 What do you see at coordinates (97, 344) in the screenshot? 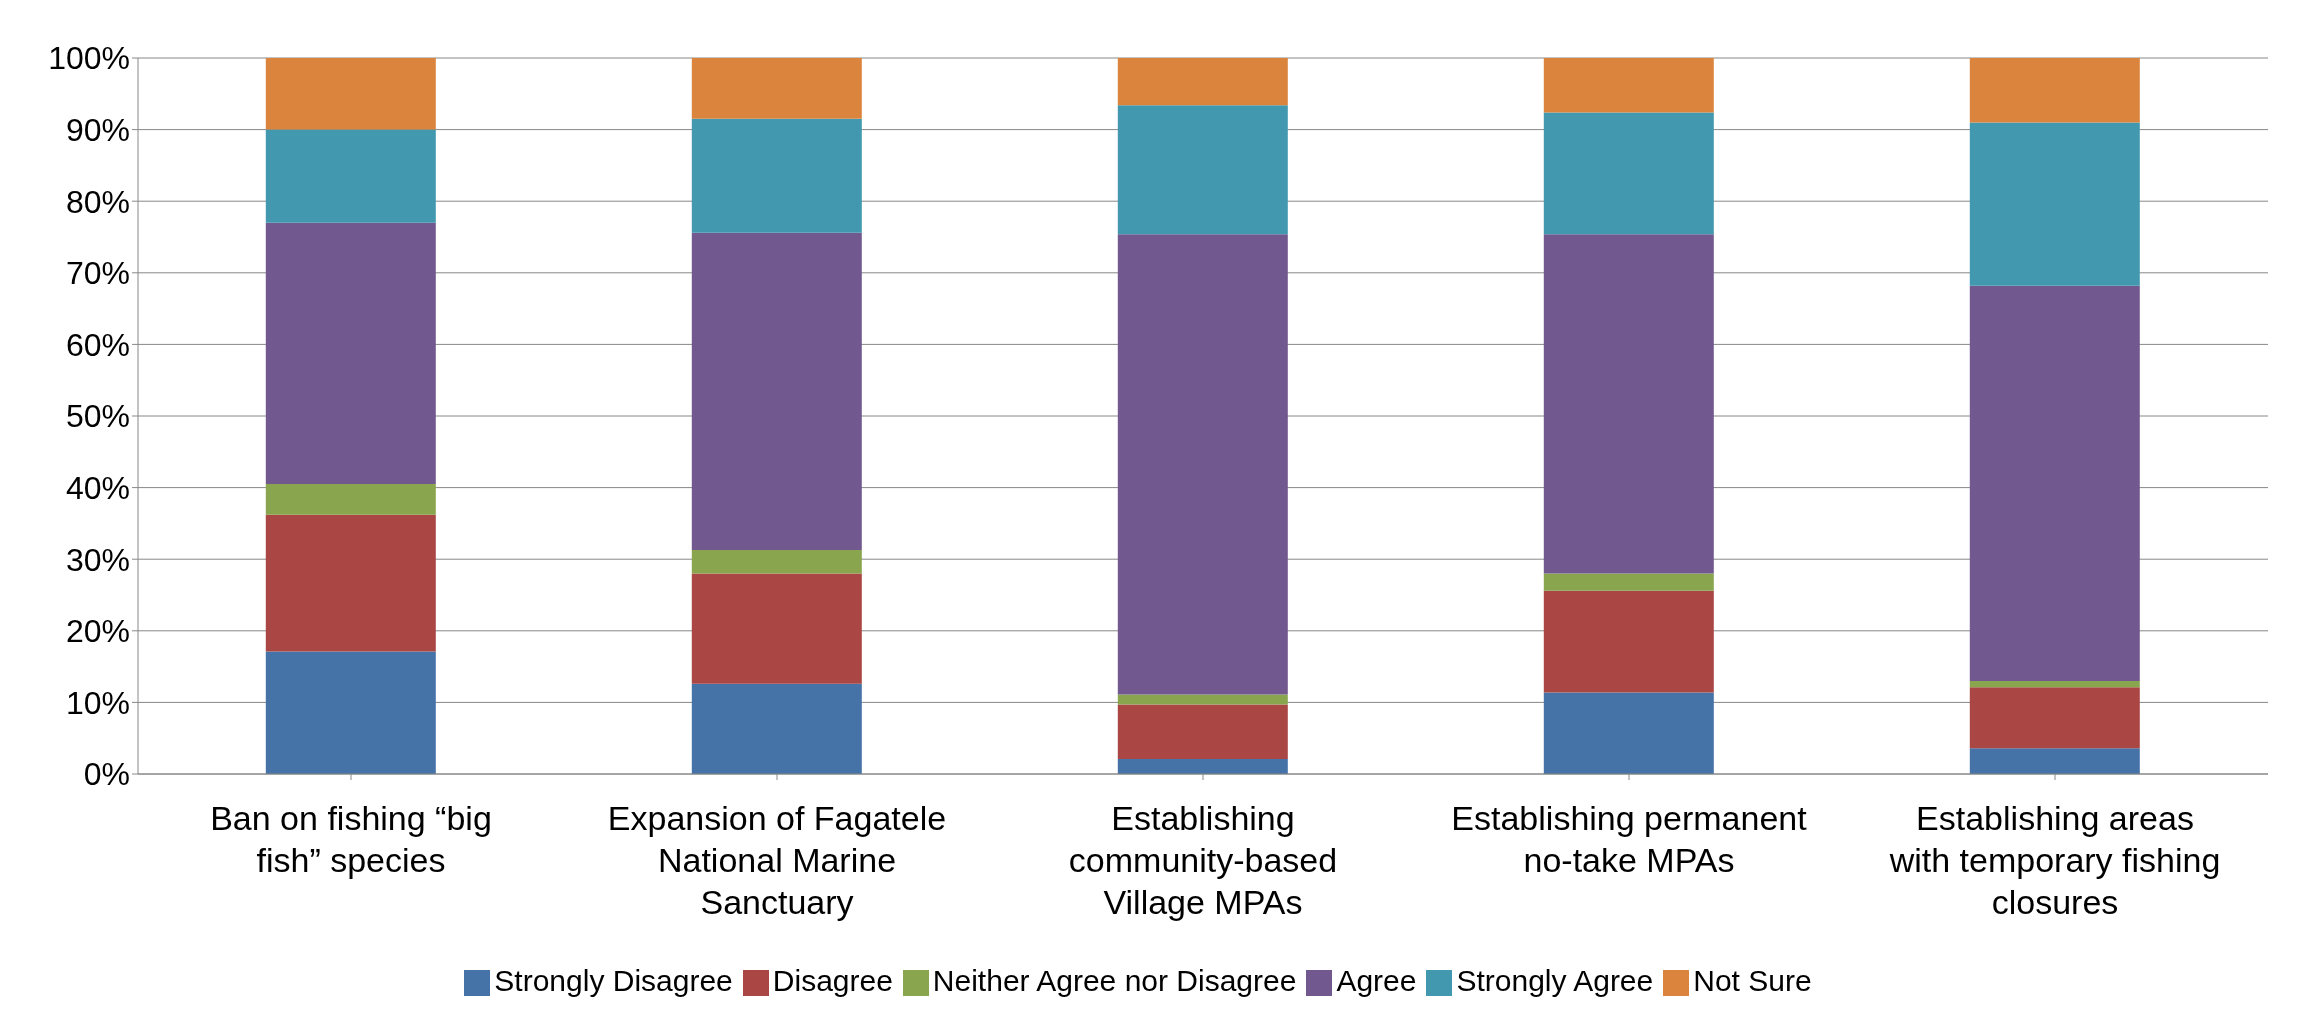
I see `y-tick-label: 60%` at bounding box center [97, 344].